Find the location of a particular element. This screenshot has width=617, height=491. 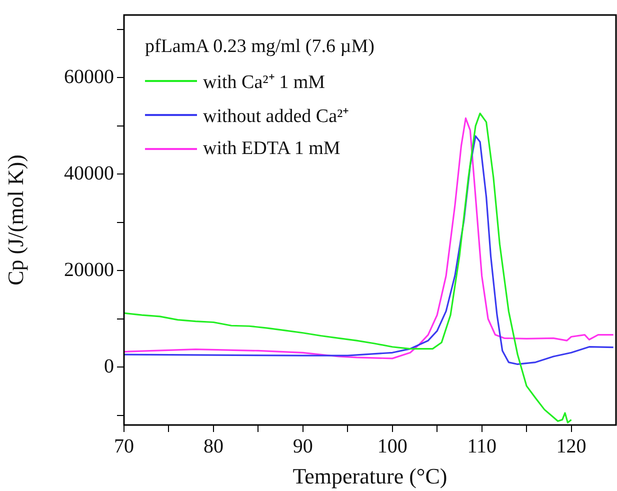

y-axis-title: Cp (J/(mol K)) is located at coordinates (15, 220).